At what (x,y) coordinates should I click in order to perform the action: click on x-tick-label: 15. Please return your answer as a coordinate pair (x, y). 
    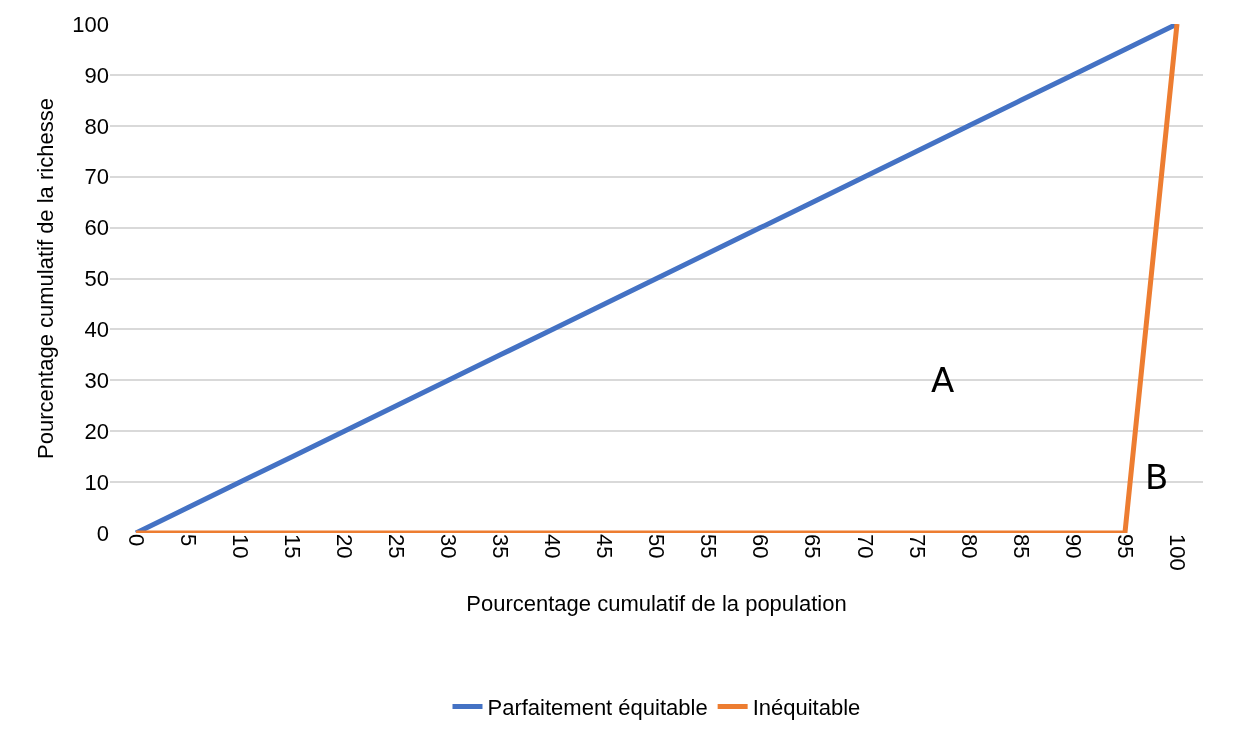
    Looking at the image, I should click on (293, 546).